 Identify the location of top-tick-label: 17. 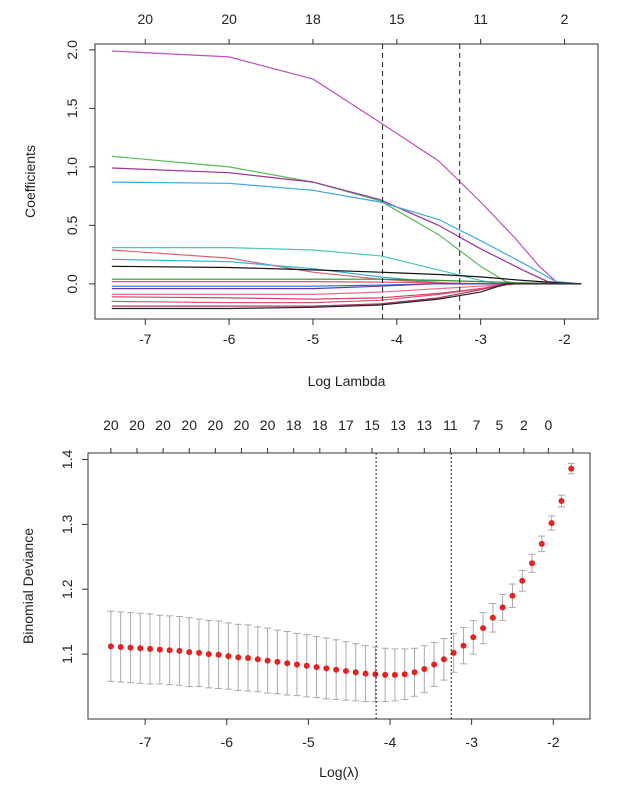
(346, 425).